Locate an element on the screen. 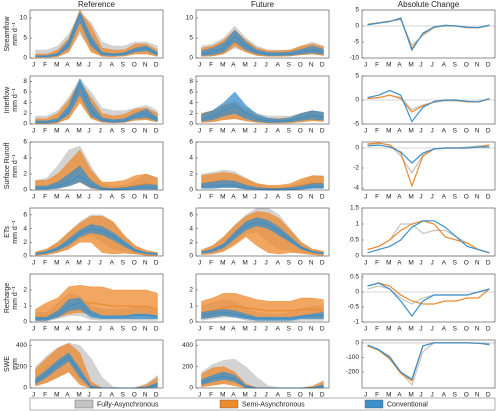 This screenshot has height=411, width=500. y-tick-label: 4 is located at coordinates (191, 228).